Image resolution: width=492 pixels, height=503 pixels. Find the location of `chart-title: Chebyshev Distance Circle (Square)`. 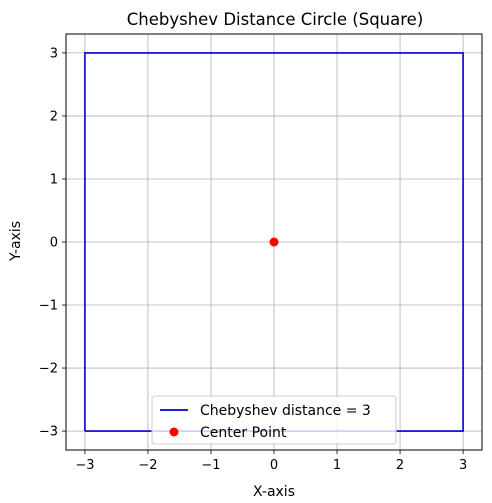

chart-title: Chebyshev Distance Circle (Square) is located at coordinates (275, 19).